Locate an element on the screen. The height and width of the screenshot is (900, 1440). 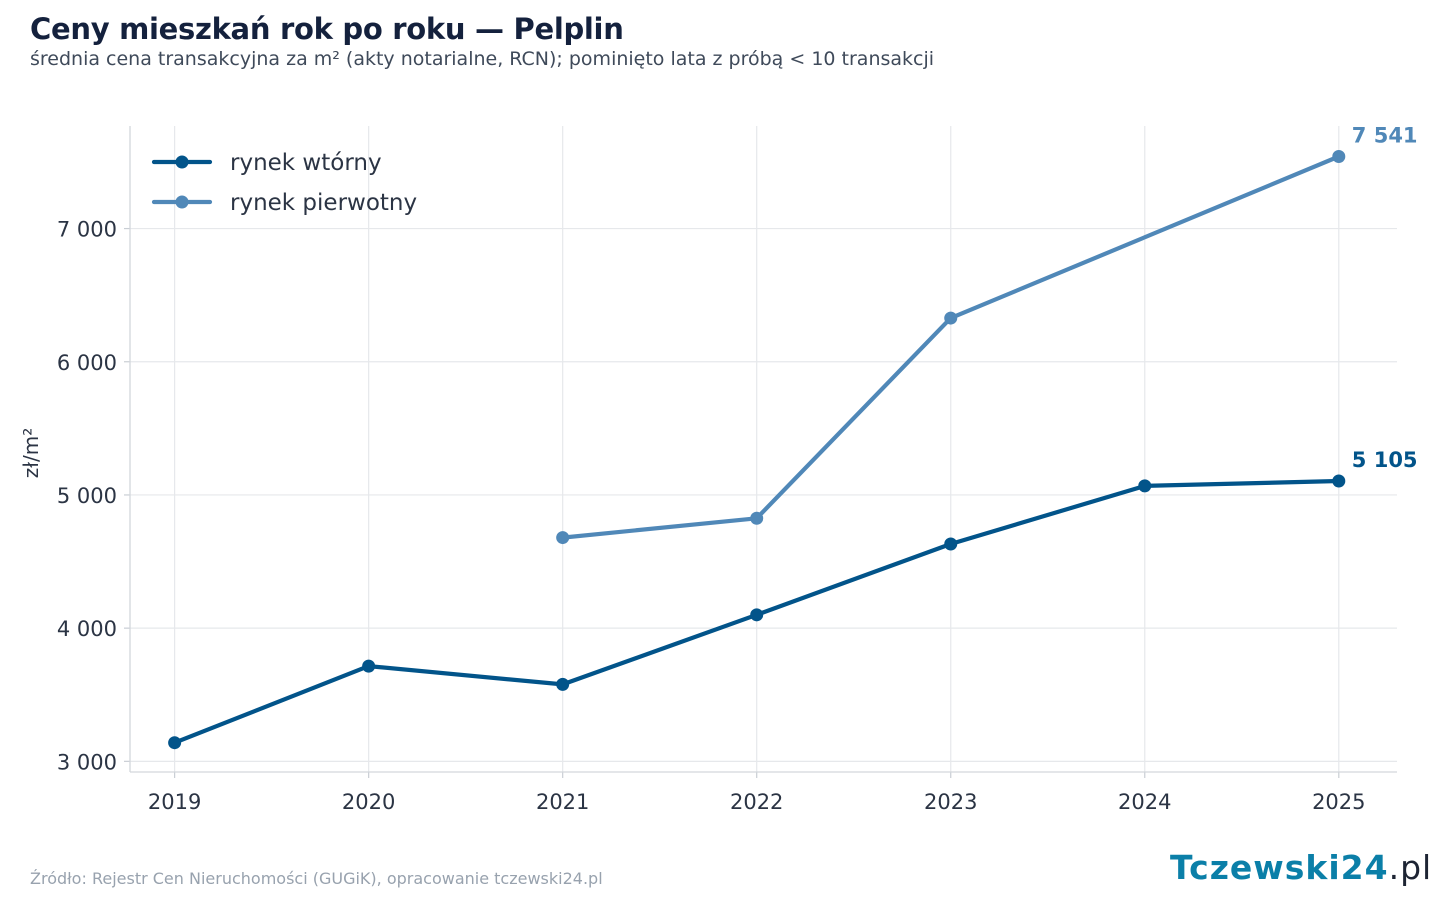
x-tick-label: 2023 is located at coordinates (950, 802).